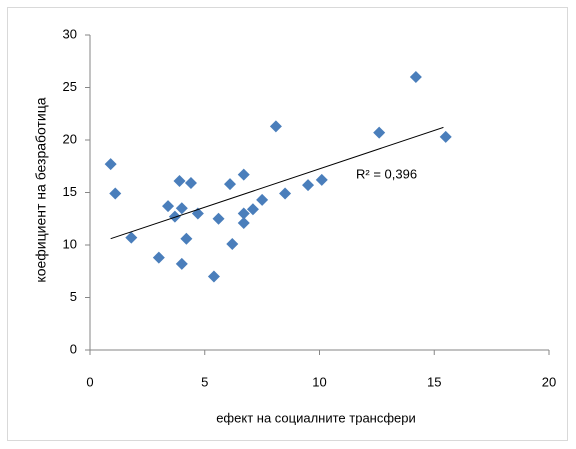  What do you see at coordinates (549, 381) in the screenshot?
I see `x-tick-label: 20` at bounding box center [549, 381].